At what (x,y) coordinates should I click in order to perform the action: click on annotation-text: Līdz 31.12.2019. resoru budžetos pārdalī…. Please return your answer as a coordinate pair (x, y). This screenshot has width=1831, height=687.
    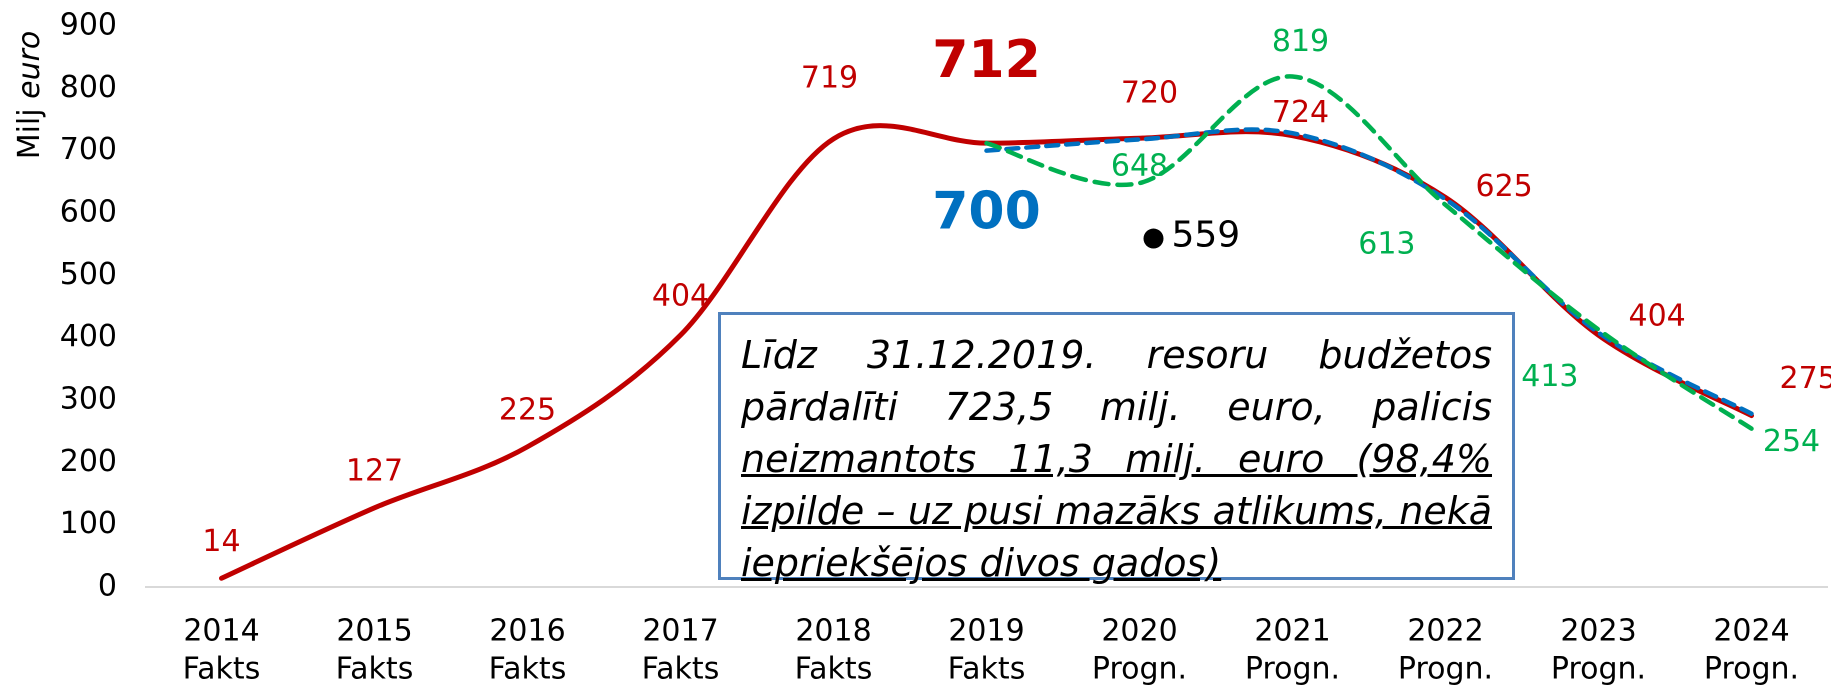
    Looking at the image, I should click on (1116, 381).